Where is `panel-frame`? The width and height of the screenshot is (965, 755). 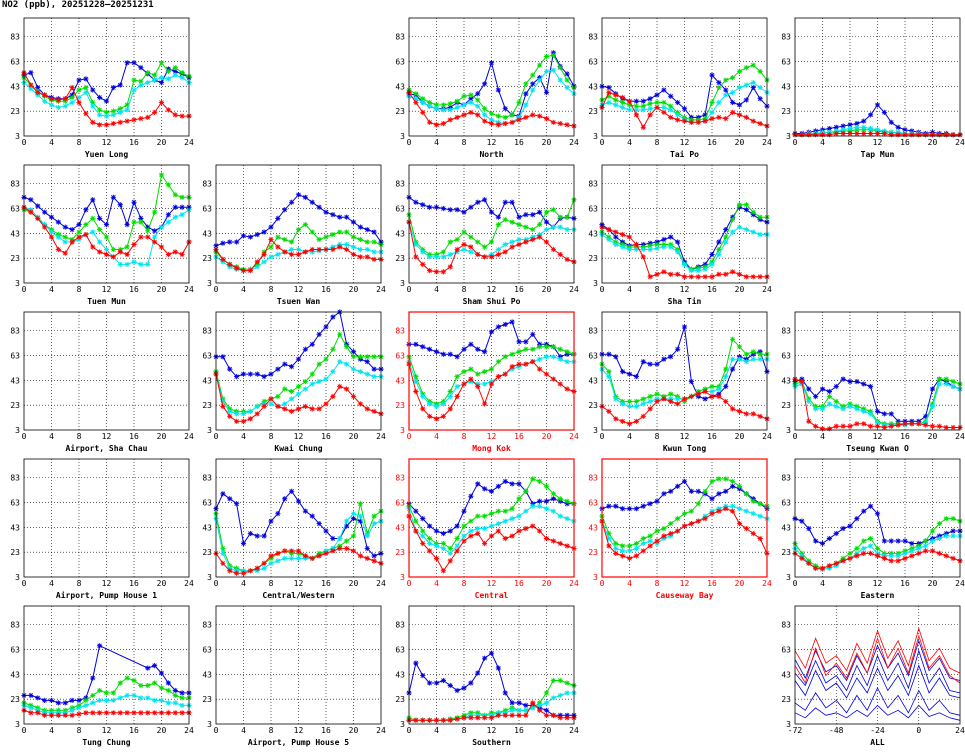 panel-frame is located at coordinates (106, 77).